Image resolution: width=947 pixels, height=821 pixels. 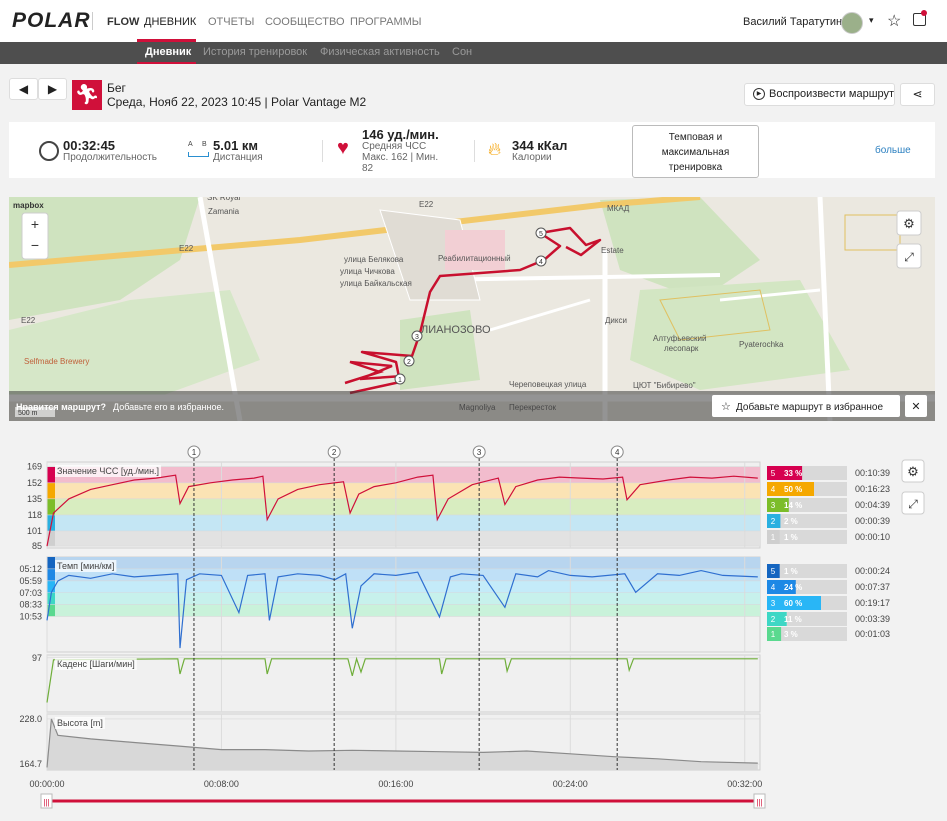 I want to click on user-name: Василий Таратутин, so click(x=793, y=22).